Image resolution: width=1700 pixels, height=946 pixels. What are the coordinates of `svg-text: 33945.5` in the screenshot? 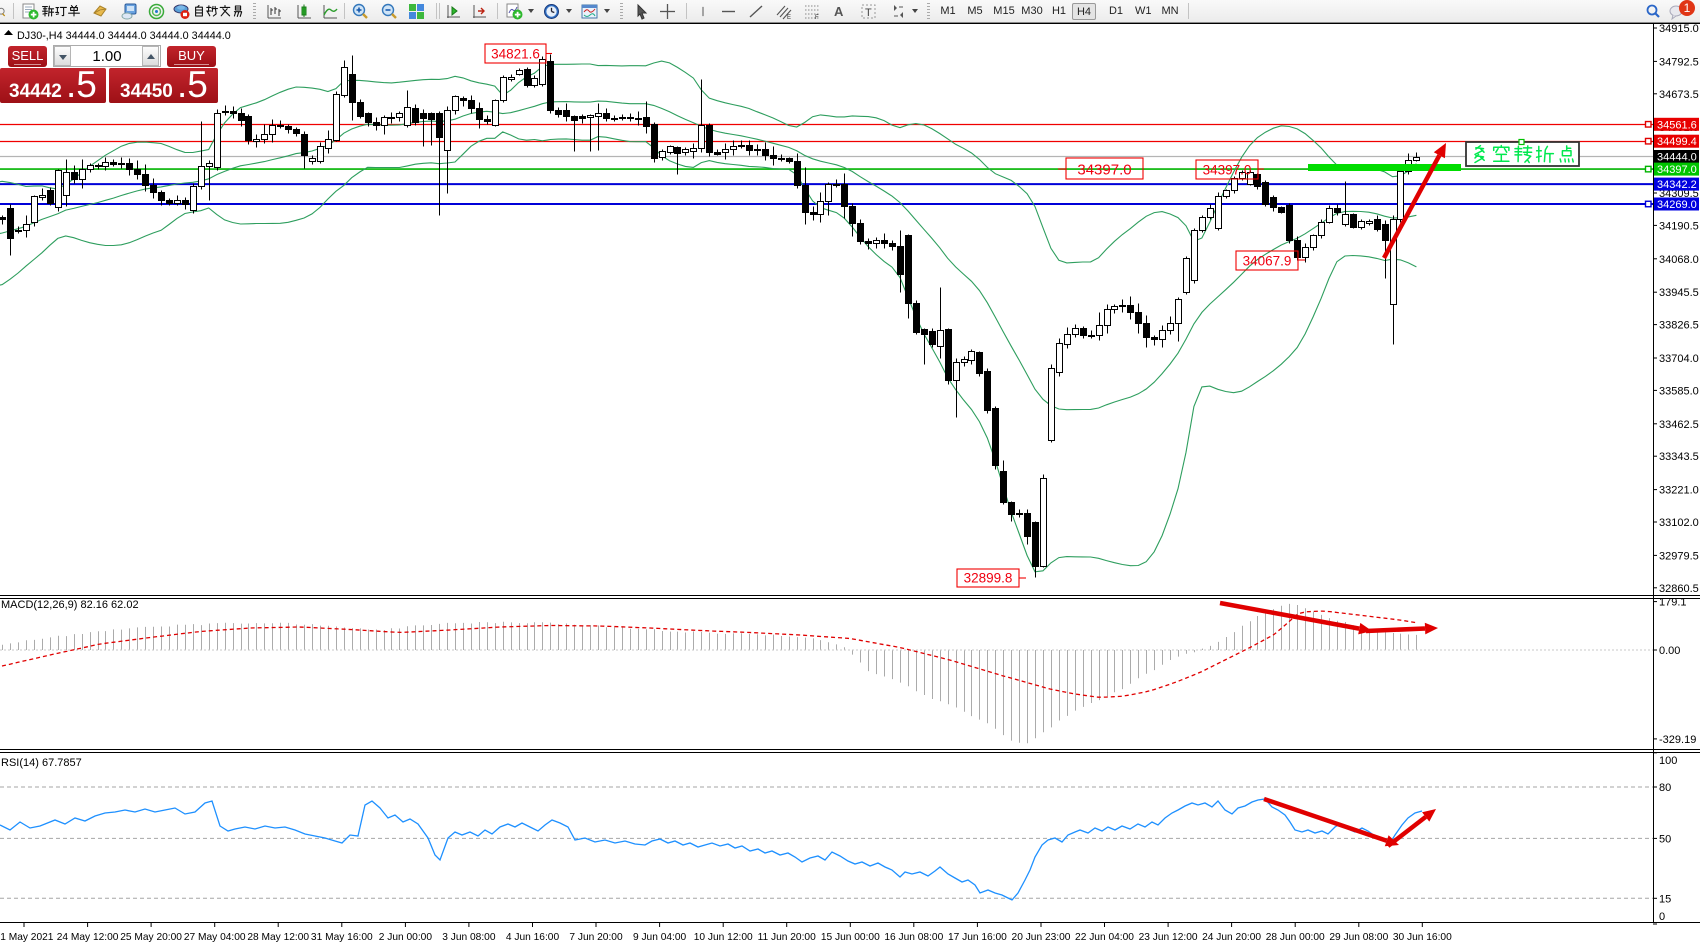 It's located at (1679, 293).